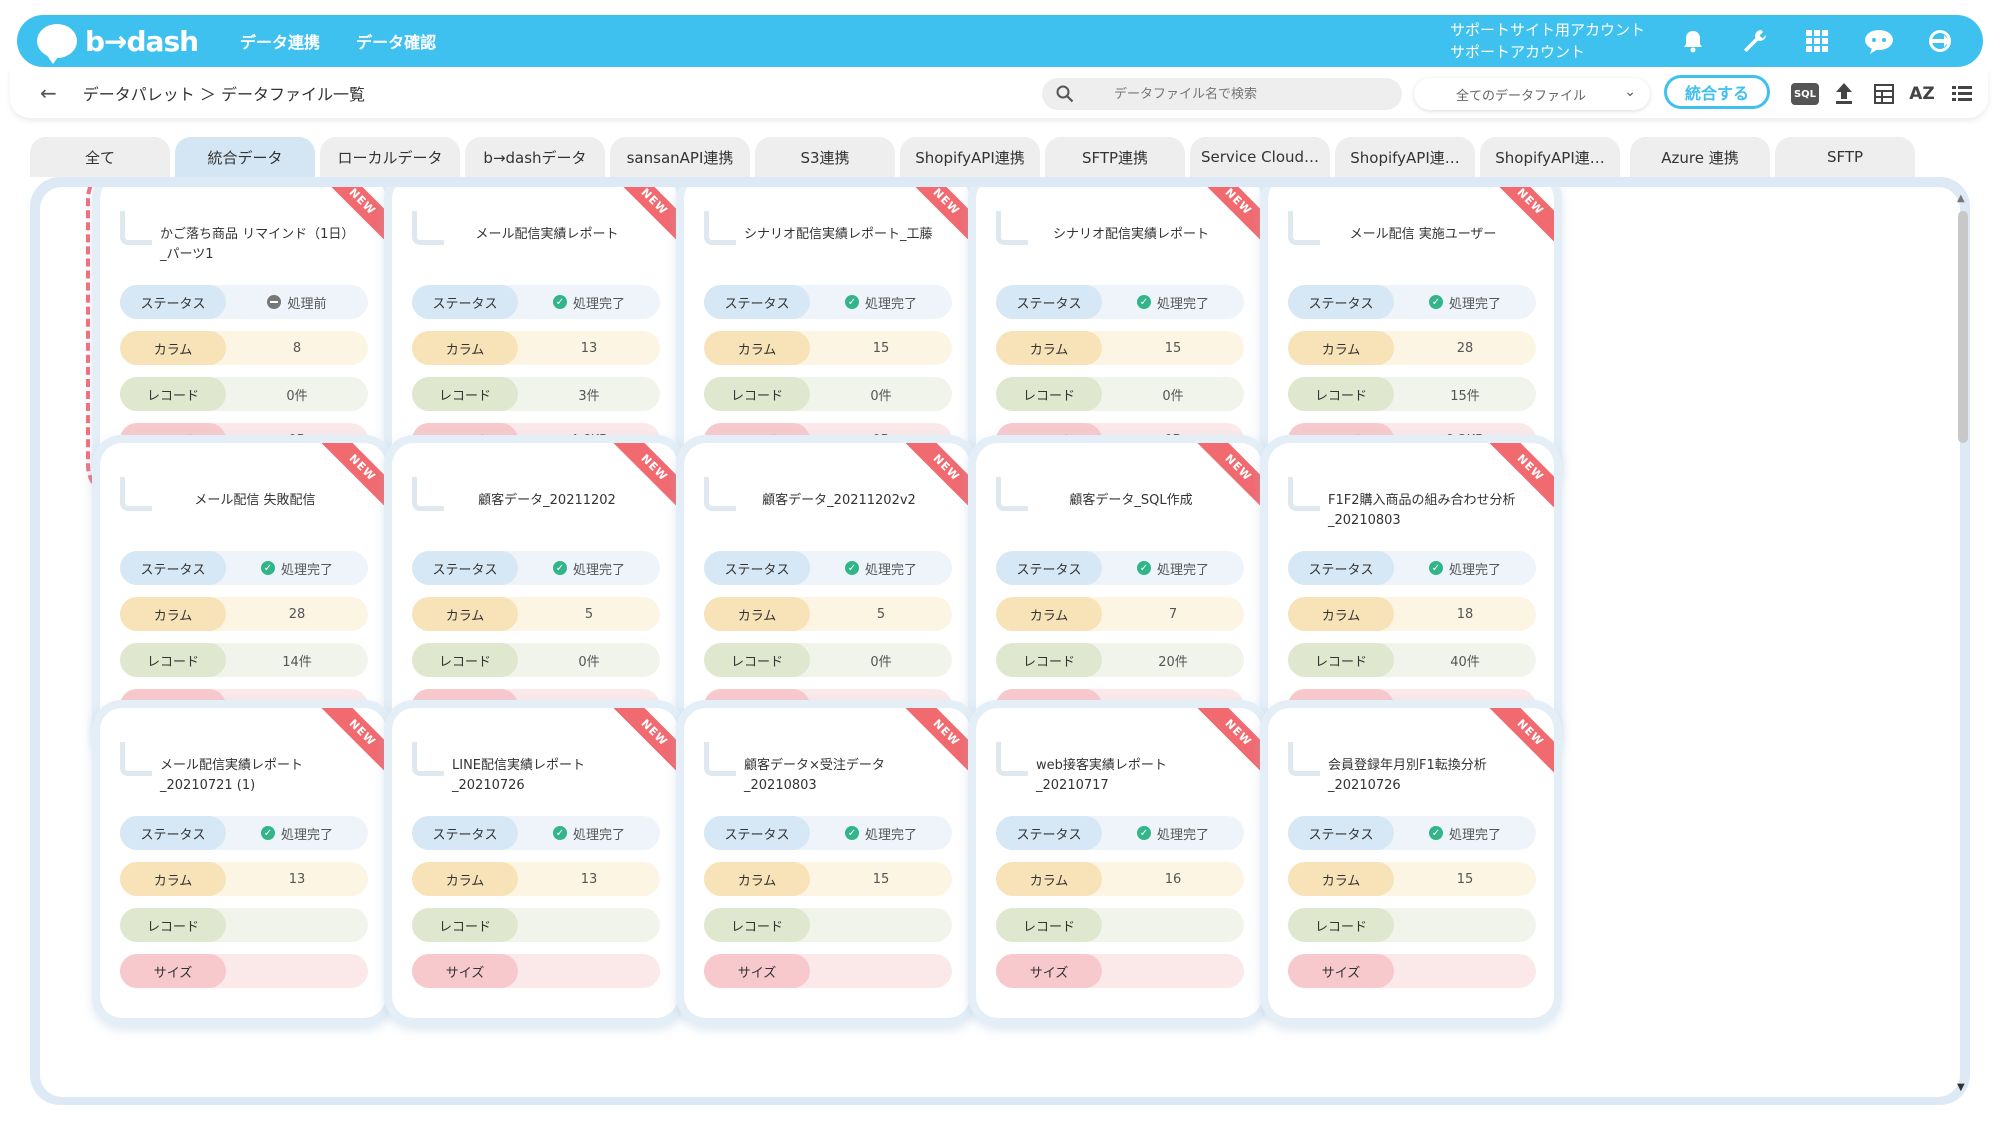 This screenshot has width=2000, height=1125. What do you see at coordinates (390, 157) in the screenshot?
I see `tab-local-data: ローカルデータ` at bounding box center [390, 157].